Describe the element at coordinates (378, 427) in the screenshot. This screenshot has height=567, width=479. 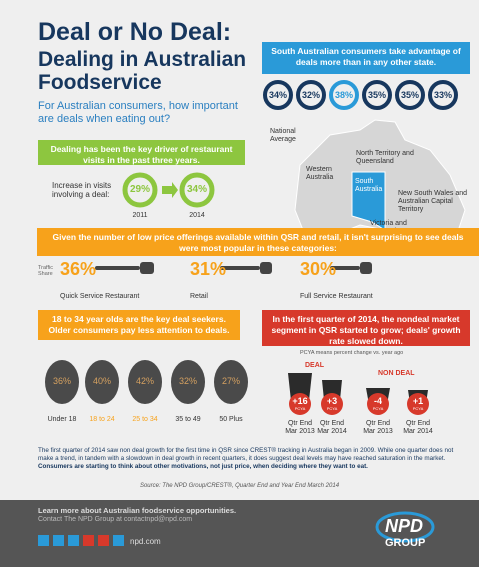
I see `growth-period: Qtr End Mar 2013` at that location.